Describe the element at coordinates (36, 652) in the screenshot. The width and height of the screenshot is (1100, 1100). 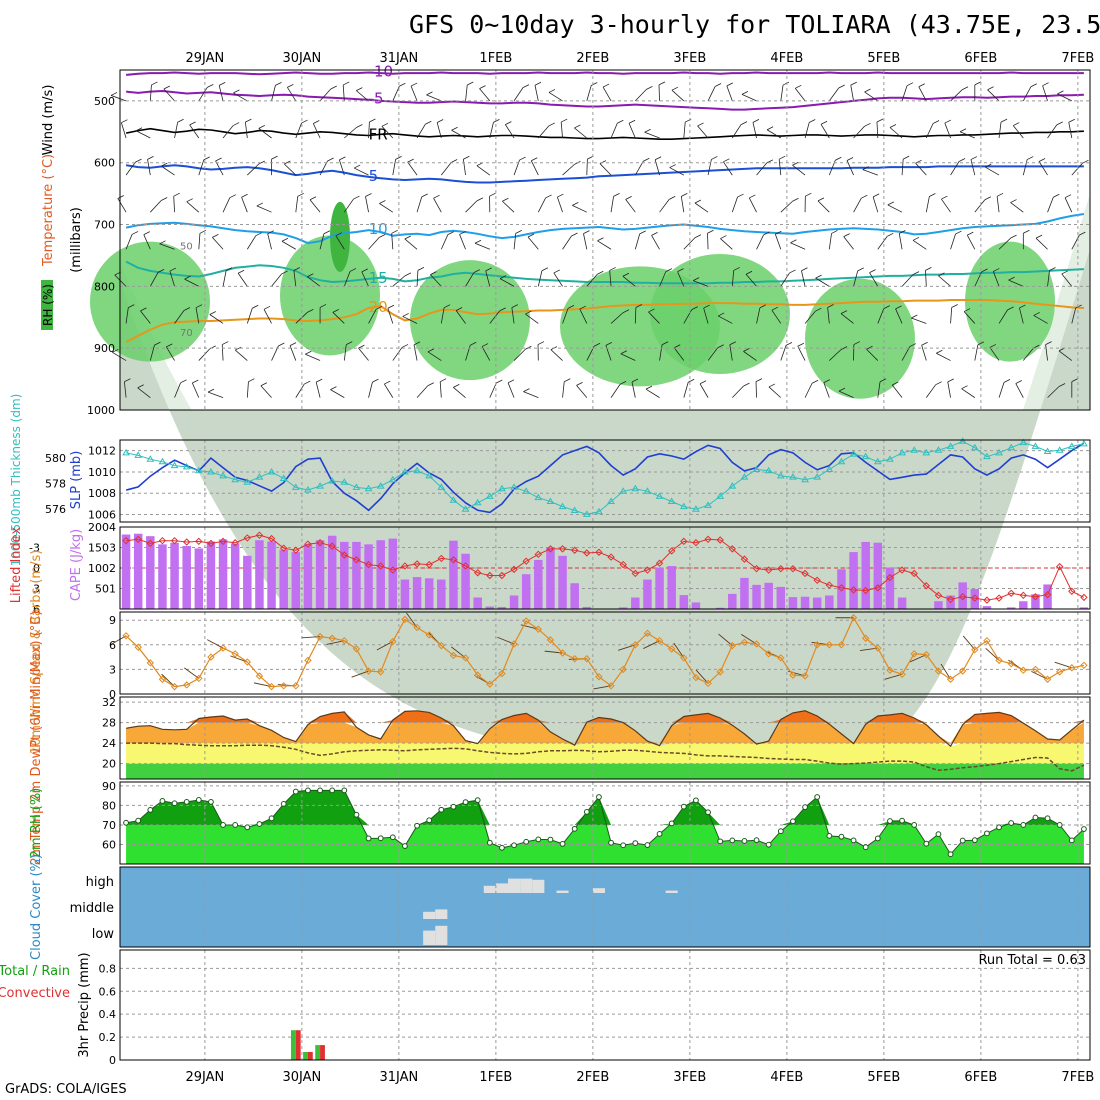
I see `wind-axis-label: 10m Wind Speed & Barbs (m/s)` at that location.